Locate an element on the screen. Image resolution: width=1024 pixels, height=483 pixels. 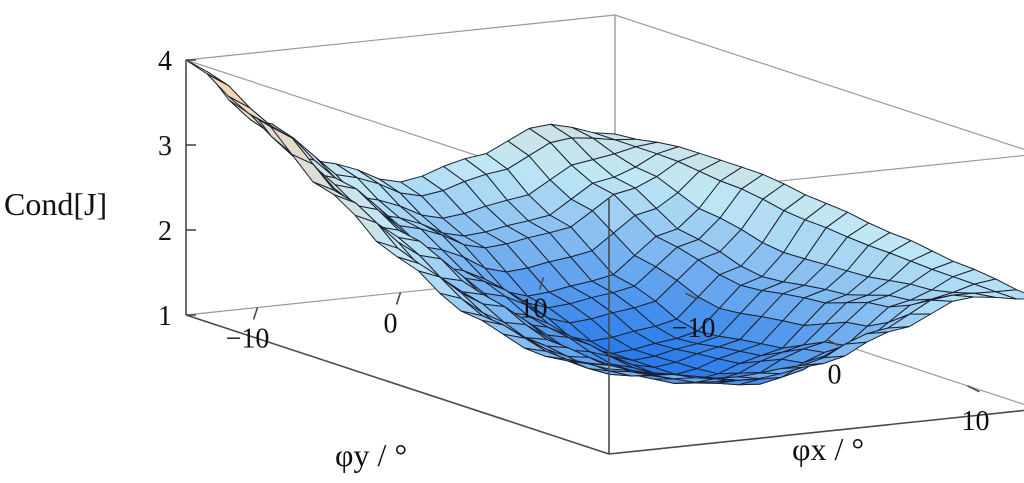
x-tick-label-1: 0 is located at coordinates (835, 375).